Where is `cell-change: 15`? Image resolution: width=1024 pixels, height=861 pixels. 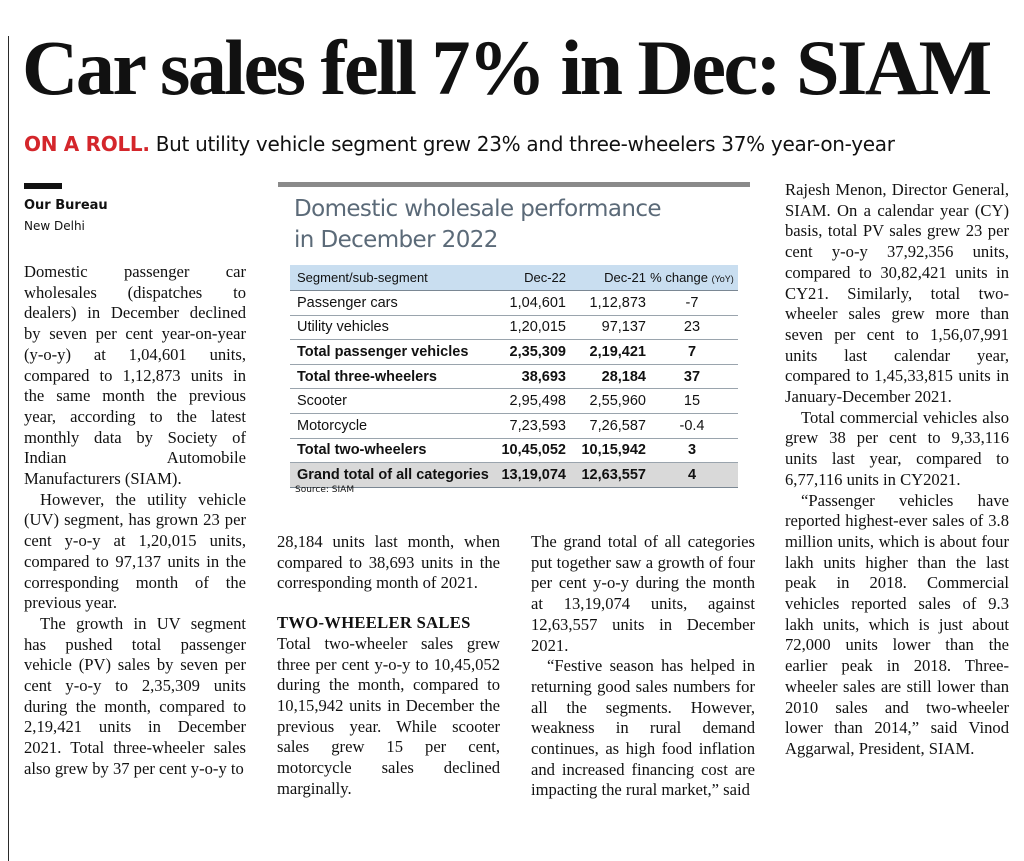
cell-change: 15 is located at coordinates (692, 401).